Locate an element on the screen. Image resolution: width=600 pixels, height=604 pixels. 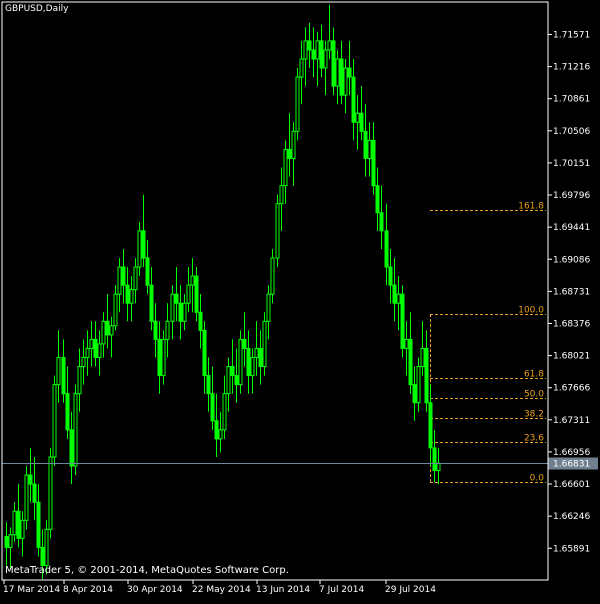
y-tick-label: 1.68021 is located at coordinates (571, 357).